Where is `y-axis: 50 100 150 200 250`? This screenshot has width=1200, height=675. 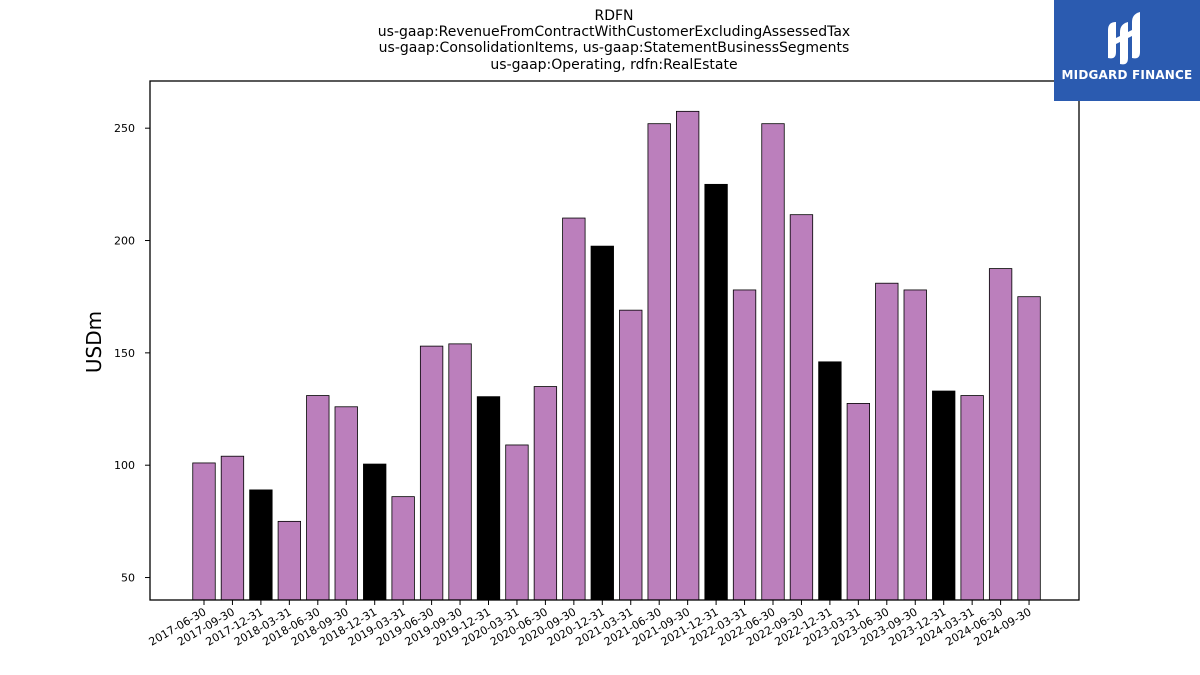
y-axis: 50 100 150 200 250 is located at coordinates (132, 353).